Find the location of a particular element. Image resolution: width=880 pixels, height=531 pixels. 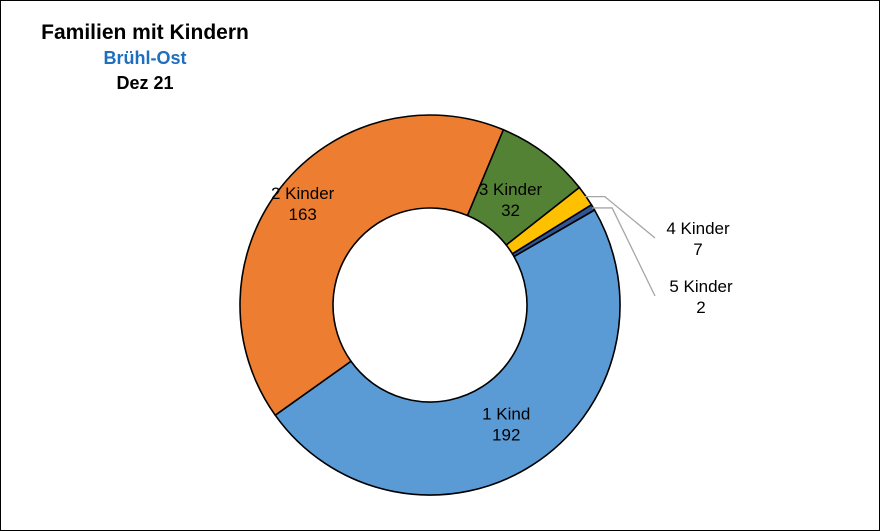

data-label-4-kinder: 4 Kinder 7 is located at coordinates (698, 239).